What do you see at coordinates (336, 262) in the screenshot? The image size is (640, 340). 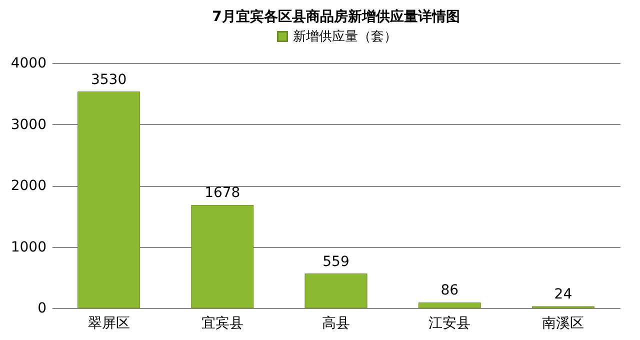 I see `data-label: 559` at bounding box center [336, 262].